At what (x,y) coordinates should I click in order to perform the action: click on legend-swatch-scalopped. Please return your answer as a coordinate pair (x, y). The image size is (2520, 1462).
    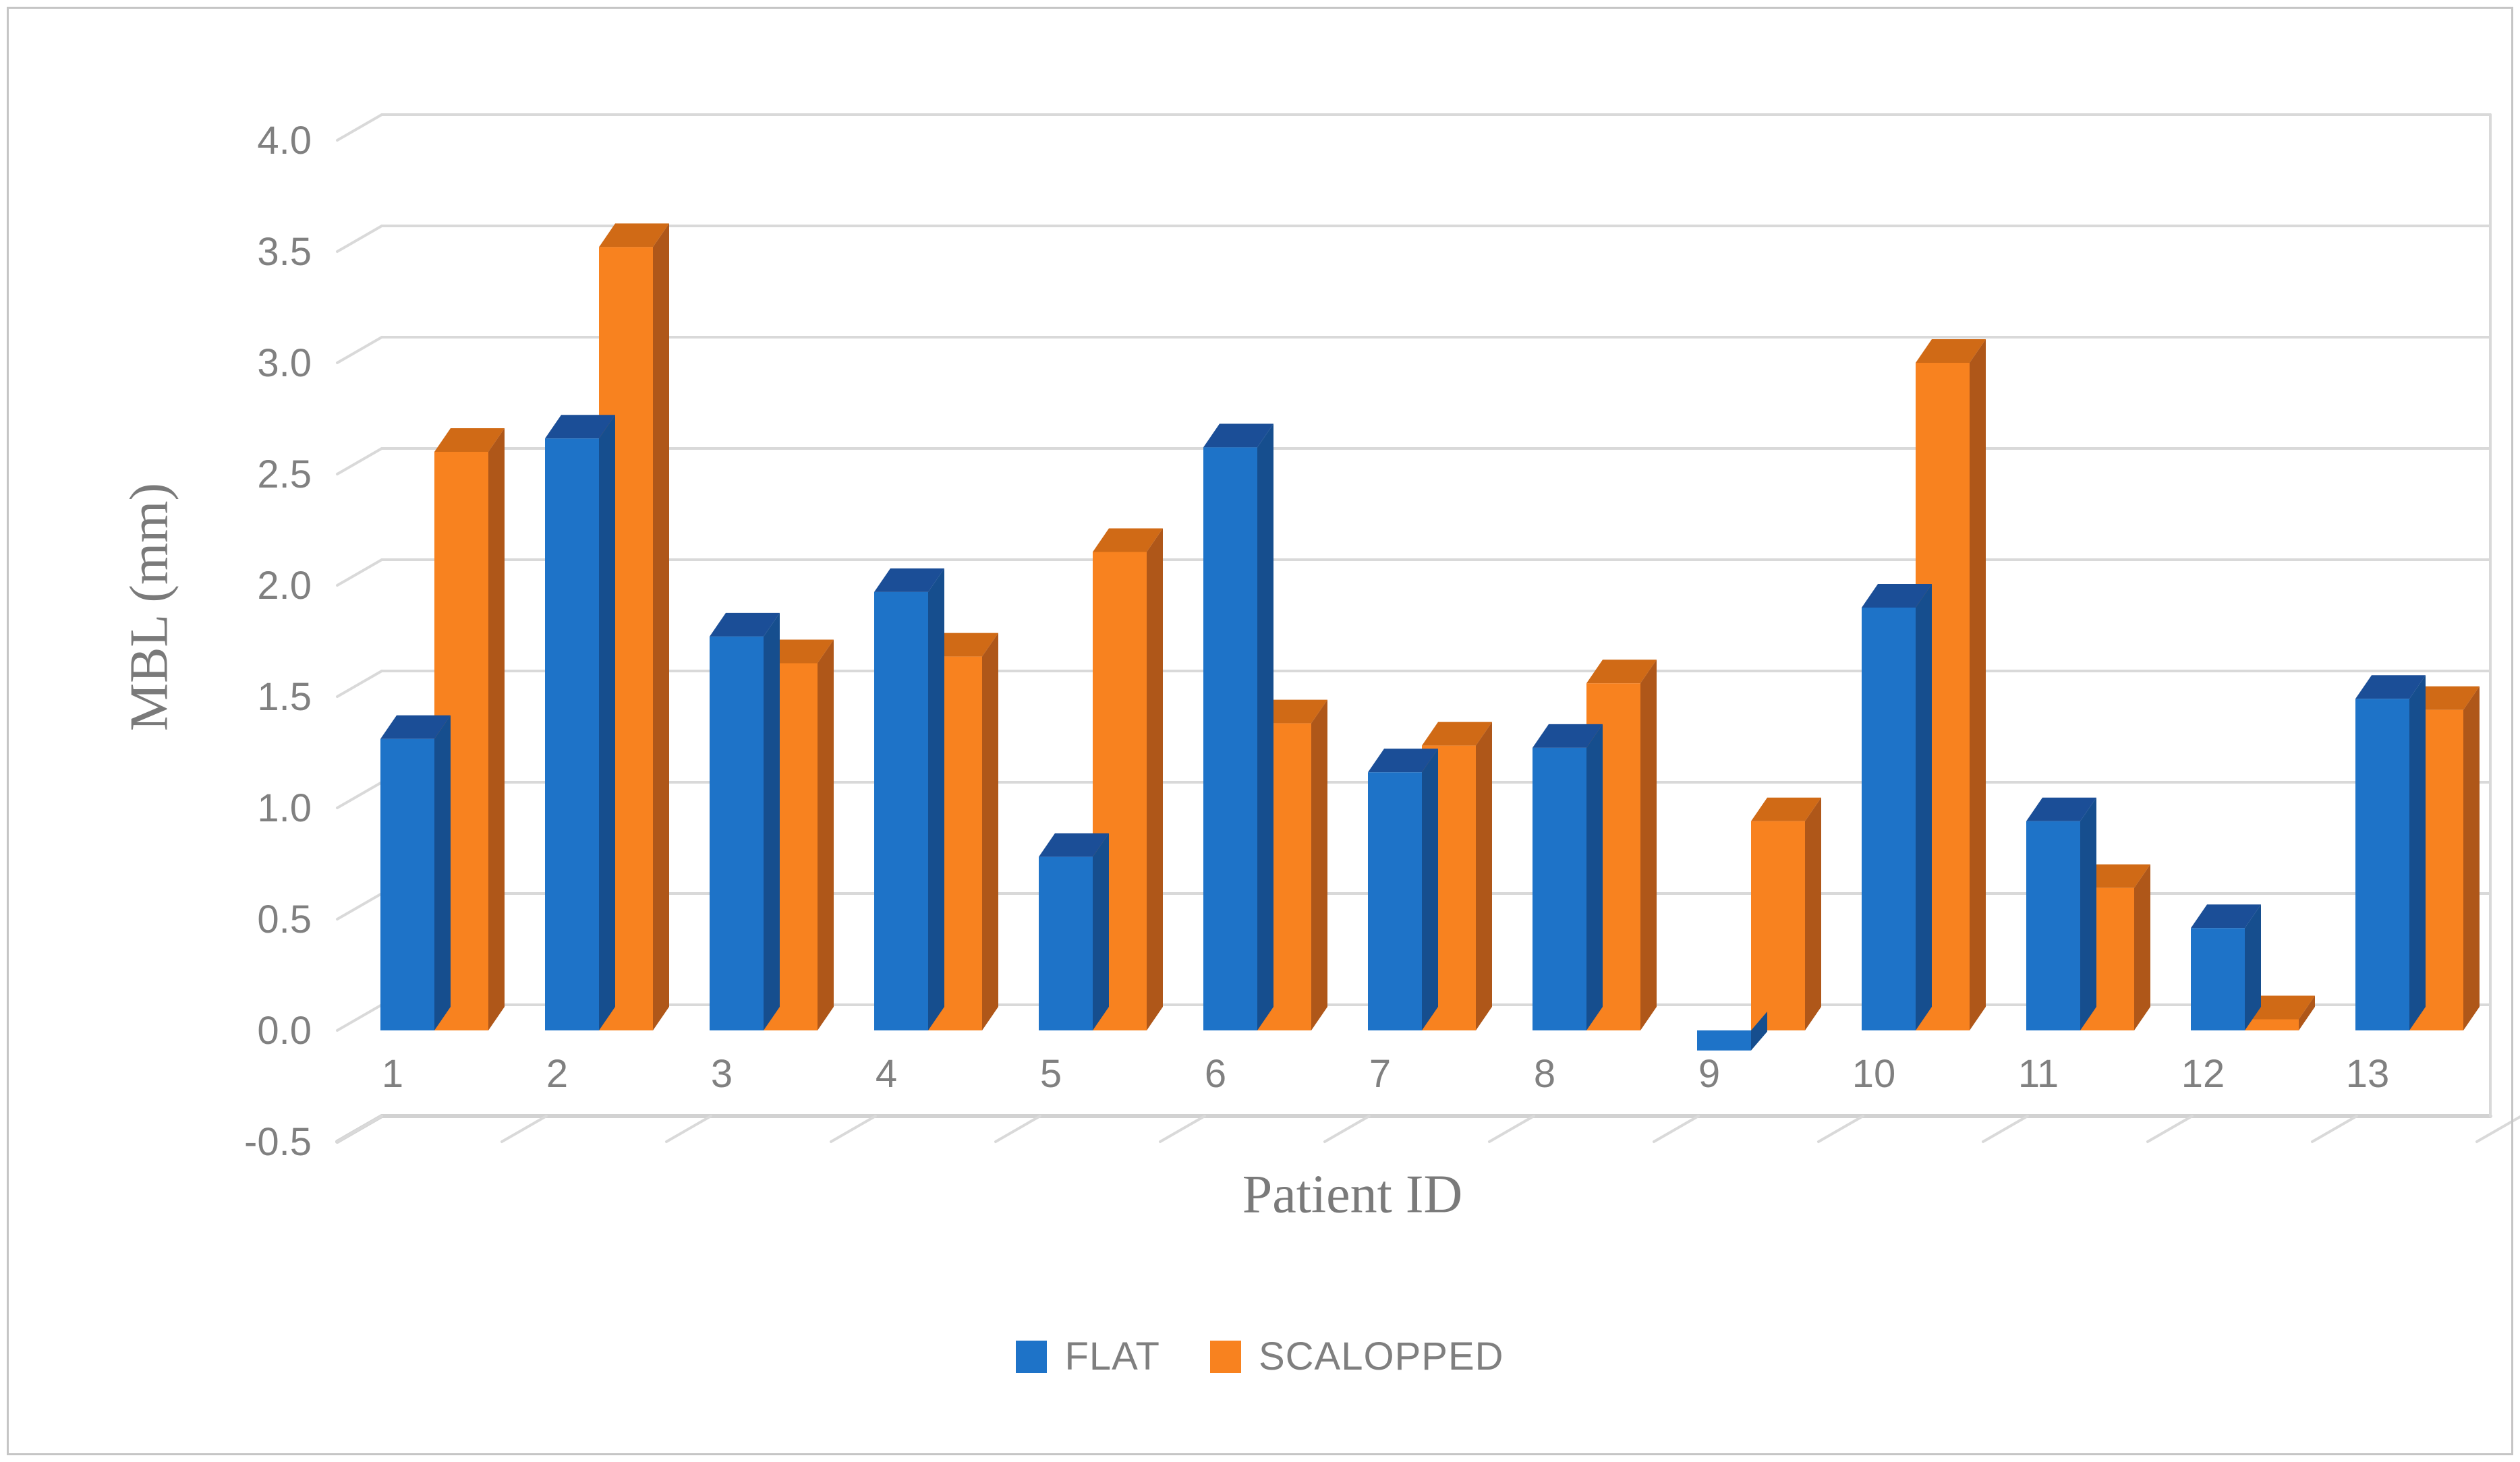
    Looking at the image, I should click on (1225, 1357).